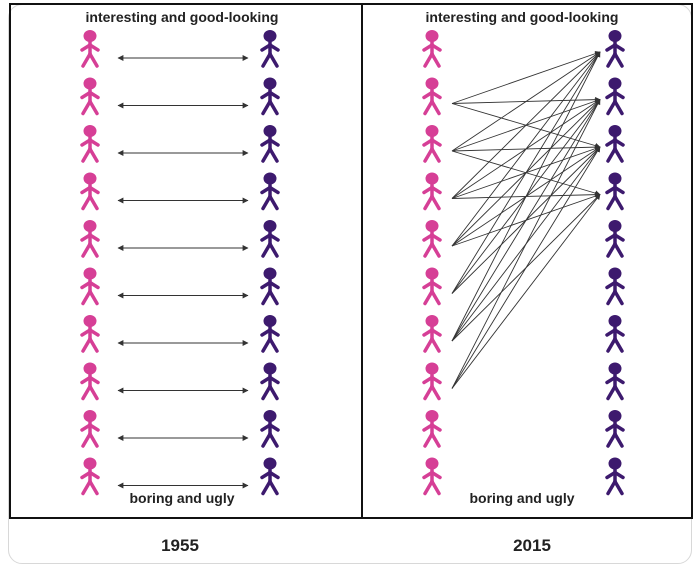 Image resolution: width=700 pixels, height=573 pixels. I want to click on year-label-1955: 1955, so click(180, 545).